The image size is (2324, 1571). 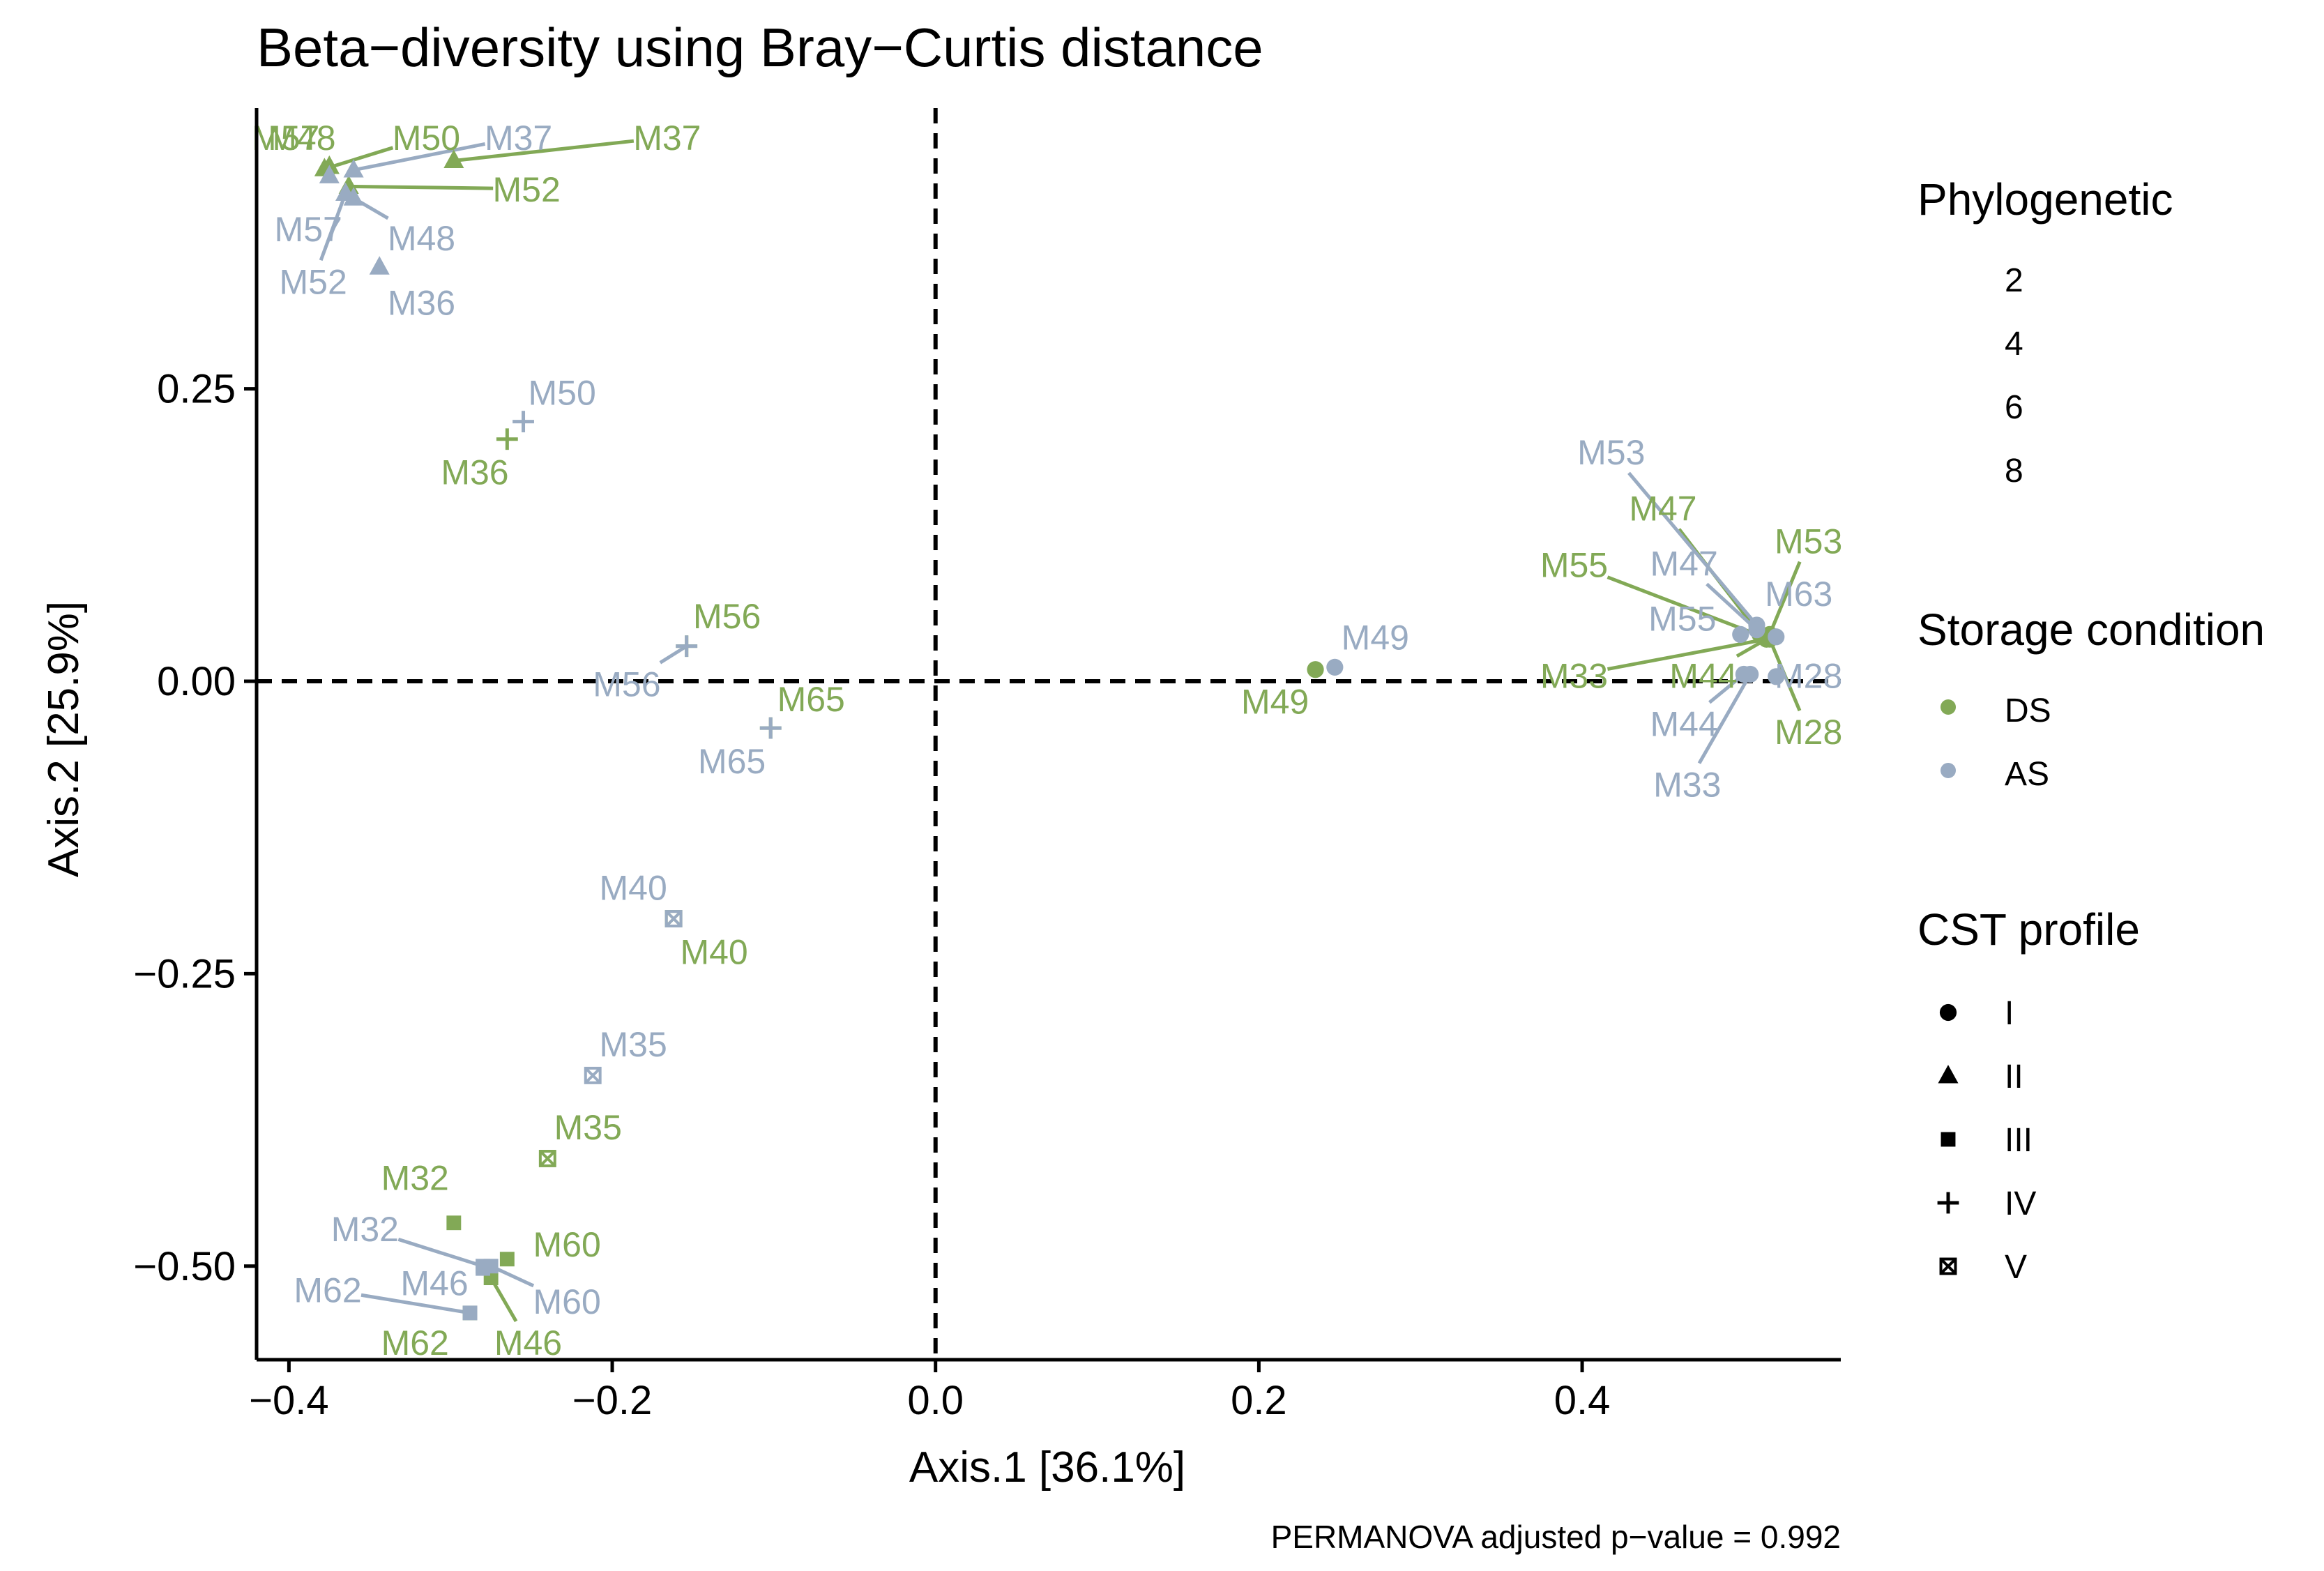 I want to click on x-tick-label: −0.4, so click(x=289, y=1400).